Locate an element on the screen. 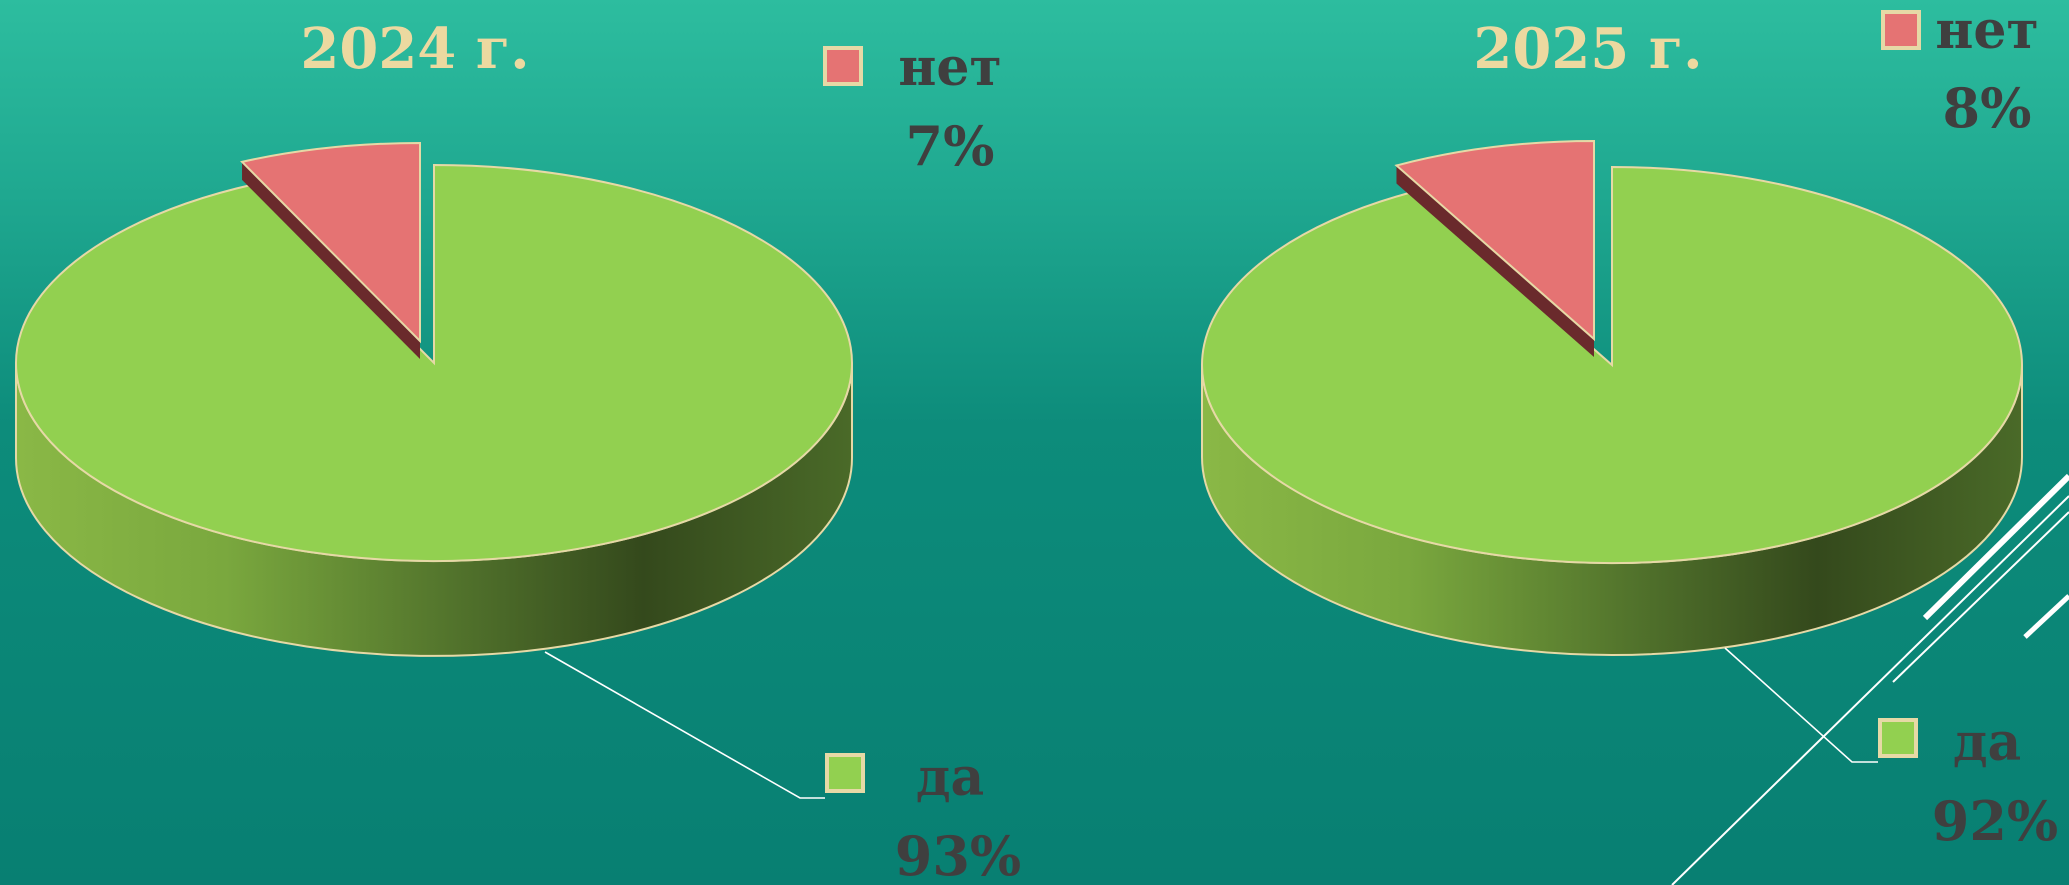 The height and width of the screenshot is (885, 2069). data-value-net: 8% is located at coordinates (1987, 108).